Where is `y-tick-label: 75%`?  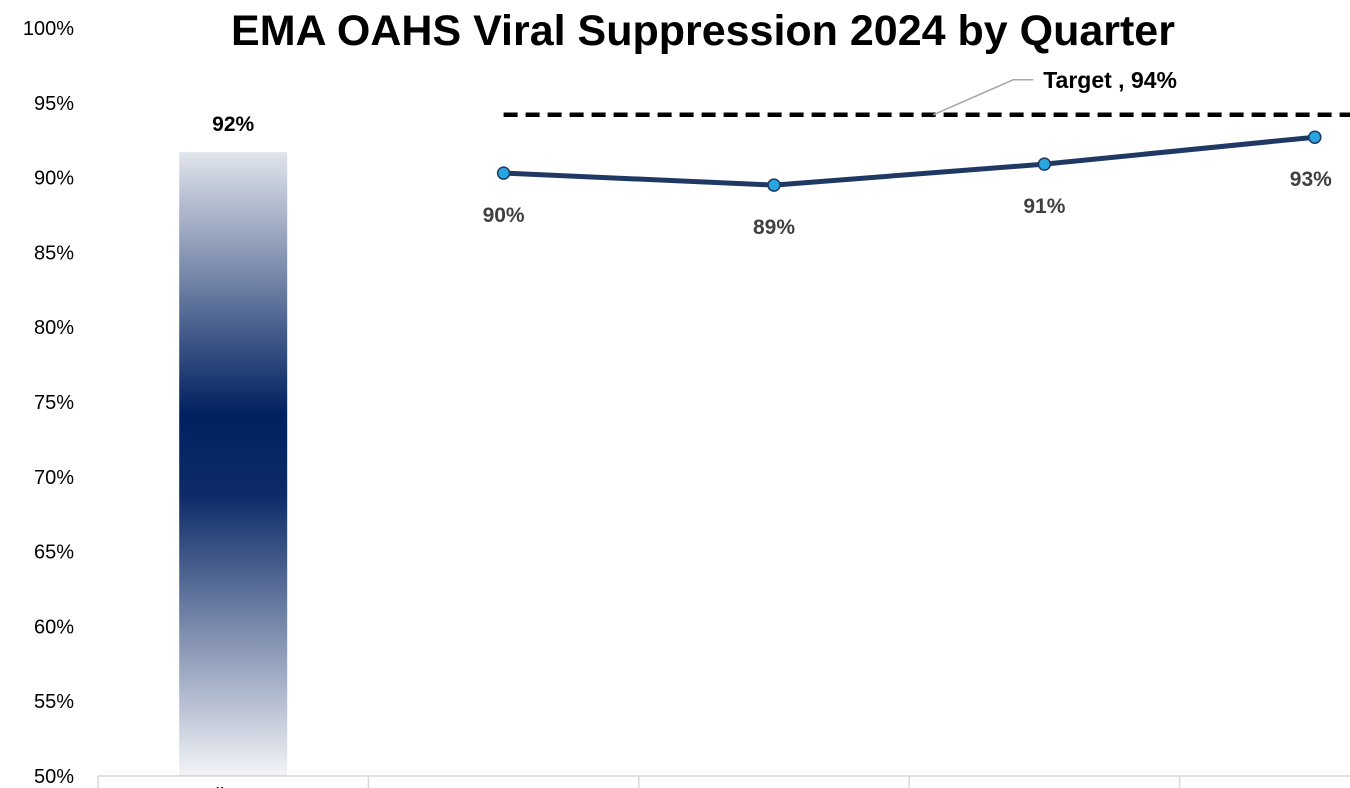 y-tick-label: 75% is located at coordinates (54, 403).